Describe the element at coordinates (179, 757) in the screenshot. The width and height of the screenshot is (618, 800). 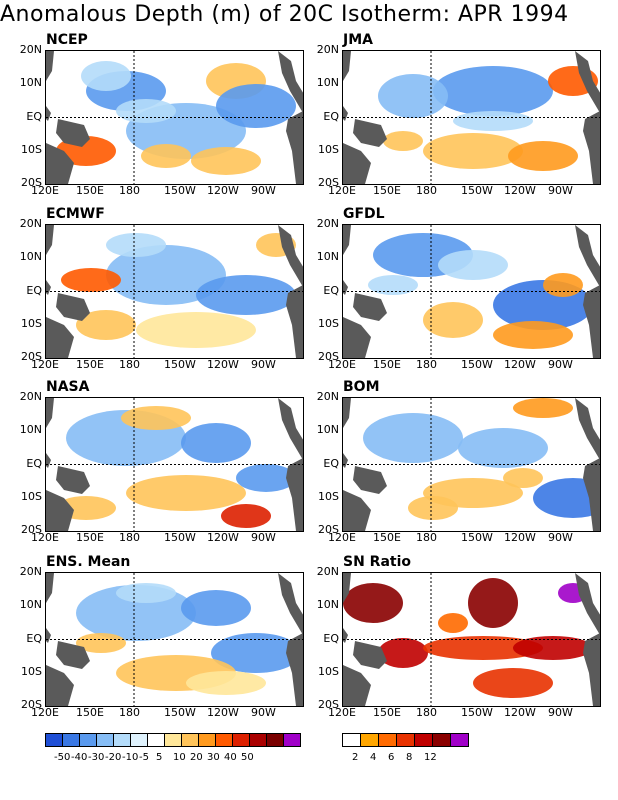
I see `colorbar-tick-label: 10` at that location.